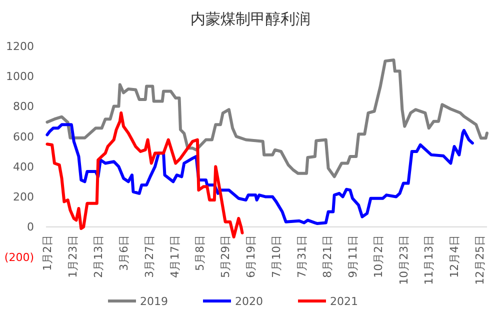  I want to click on y-tick-label: (200), so click(19, 257).